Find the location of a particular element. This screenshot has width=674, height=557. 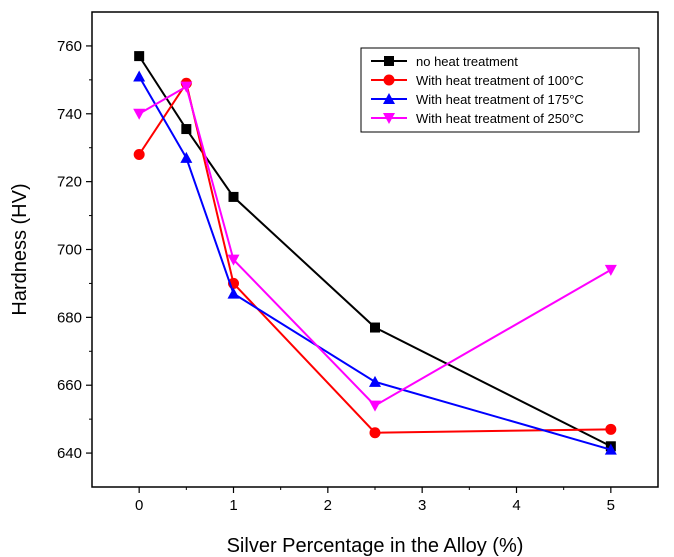

y-tick-label: 680 is located at coordinates (69, 317).